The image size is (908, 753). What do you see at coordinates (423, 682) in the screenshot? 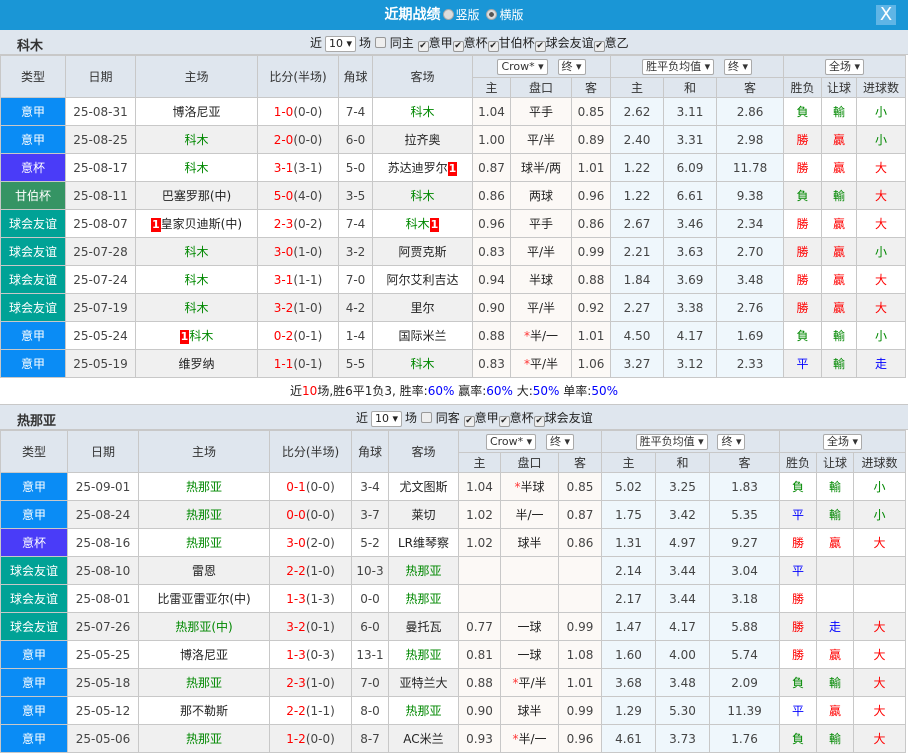
I see `away-team-cell: 亚特兰大` at bounding box center [423, 682].